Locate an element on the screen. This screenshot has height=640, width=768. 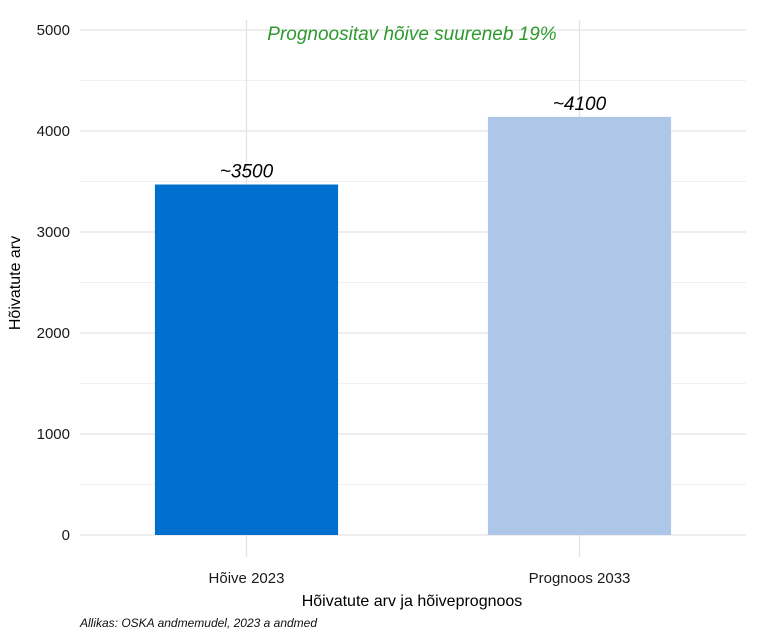
y-axis-title: Hõivatute arv is located at coordinates (15, 283).